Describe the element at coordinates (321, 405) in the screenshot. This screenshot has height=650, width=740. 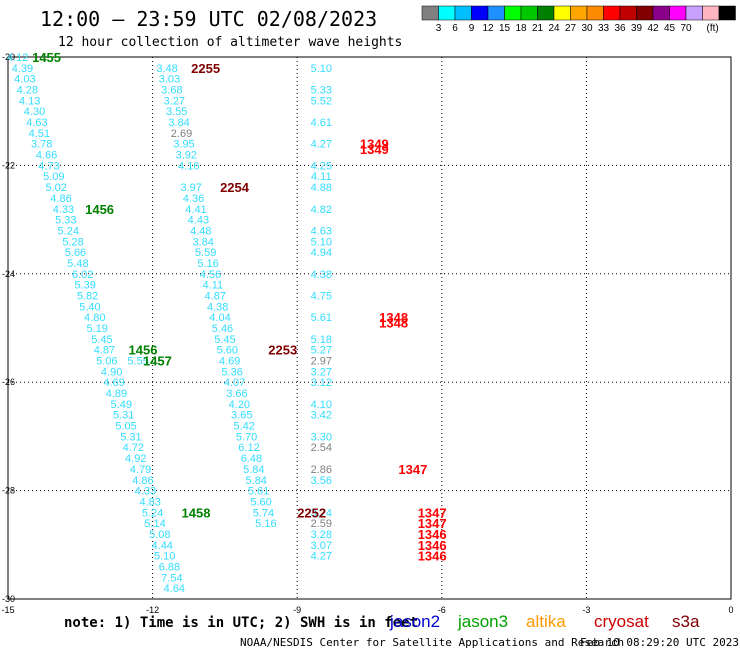
I see `data-point-label: 4.10` at that location.